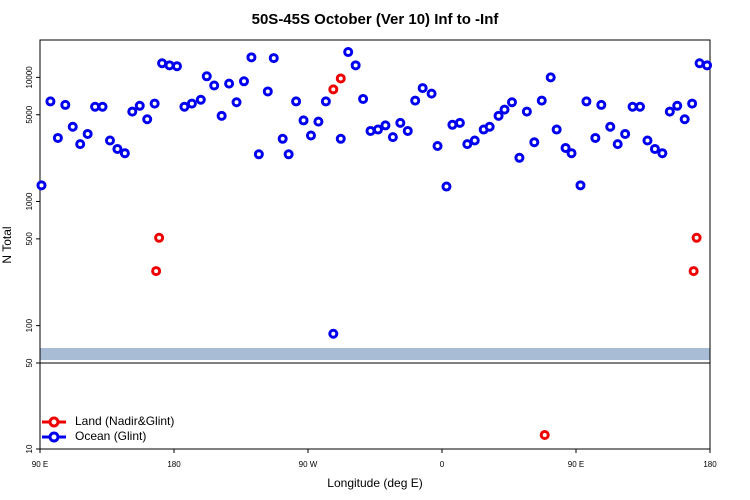 This screenshot has height=500, width=750. Describe the element at coordinates (29, 239) in the screenshot. I see `y-tick-label: 500` at that location.